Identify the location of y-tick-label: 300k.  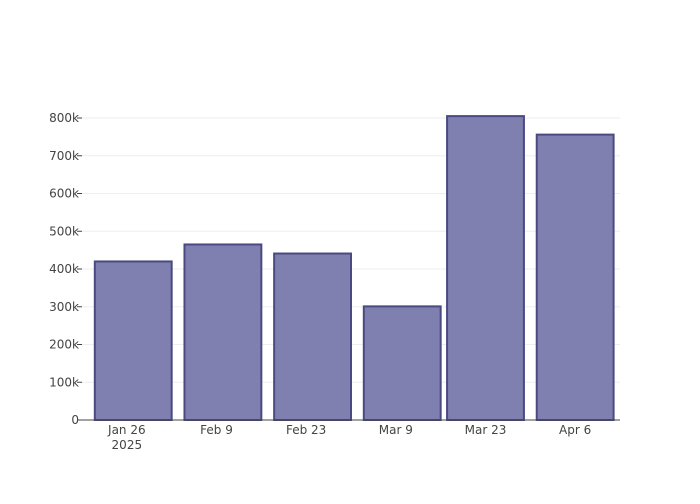
(64, 307).